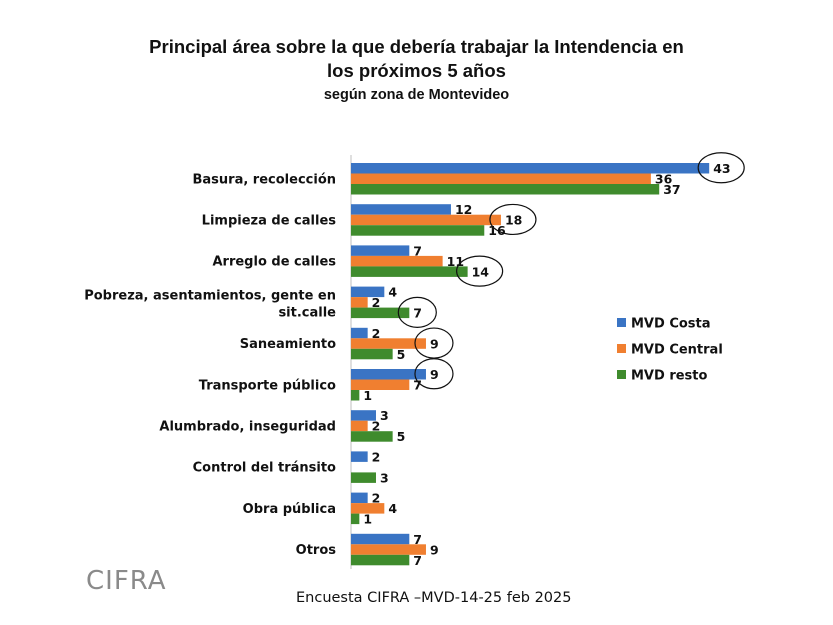 The height and width of the screenshot is (625, 833). Describe the element at coordinates (376, 456) in the screenshot. I see `data-label-mvd-costa-7: 2` at that location.